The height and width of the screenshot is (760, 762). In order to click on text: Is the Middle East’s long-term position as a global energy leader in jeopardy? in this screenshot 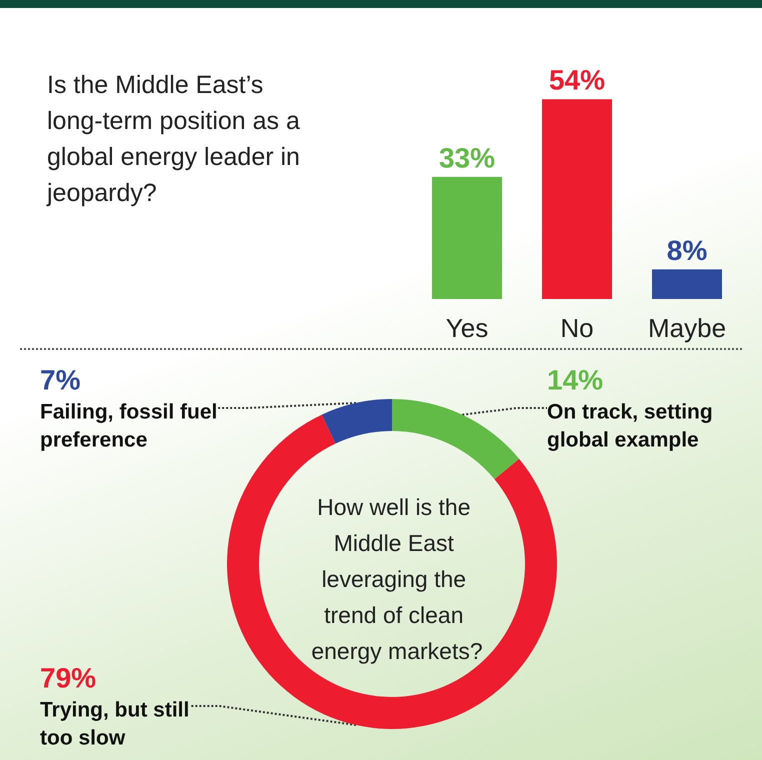, I will do `click(176, 139)`.